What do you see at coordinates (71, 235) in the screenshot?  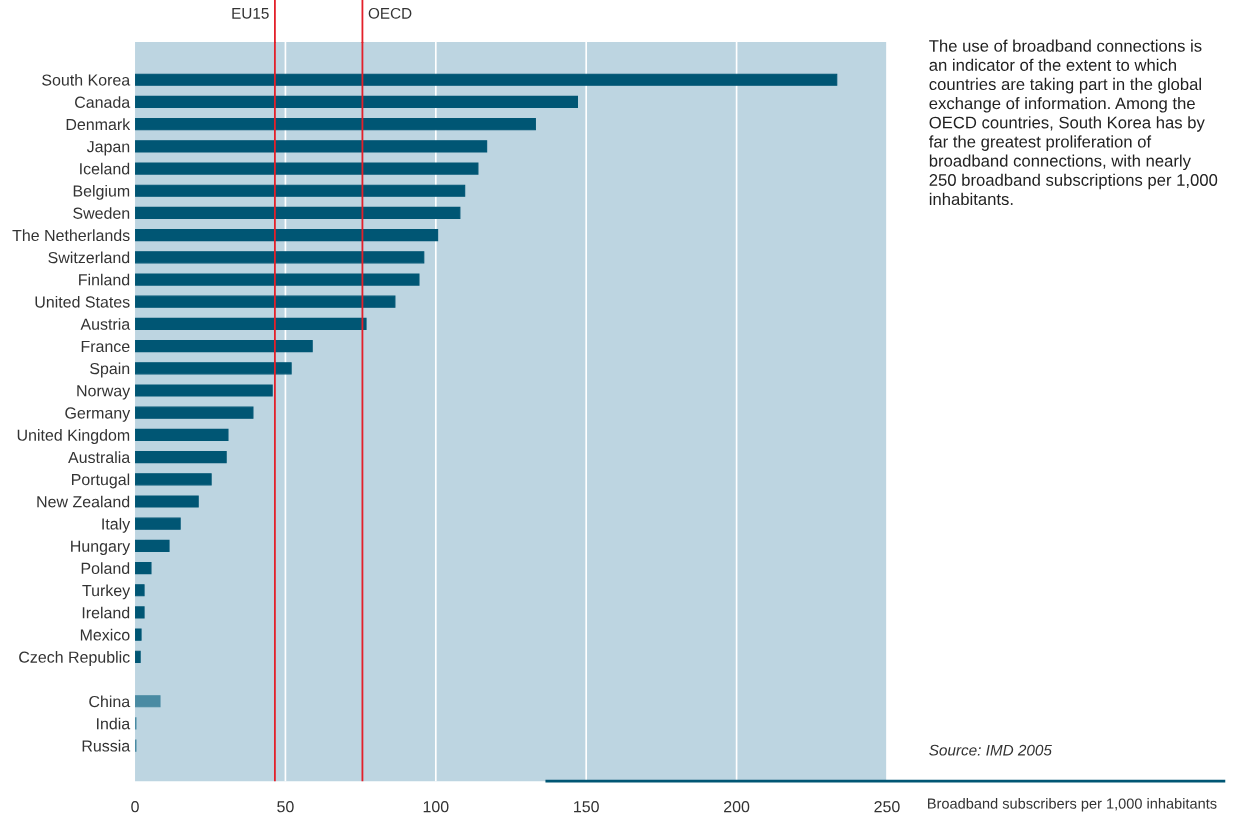 I see `y-tick-label: The Netherlands` at bounding box center [71, 235].